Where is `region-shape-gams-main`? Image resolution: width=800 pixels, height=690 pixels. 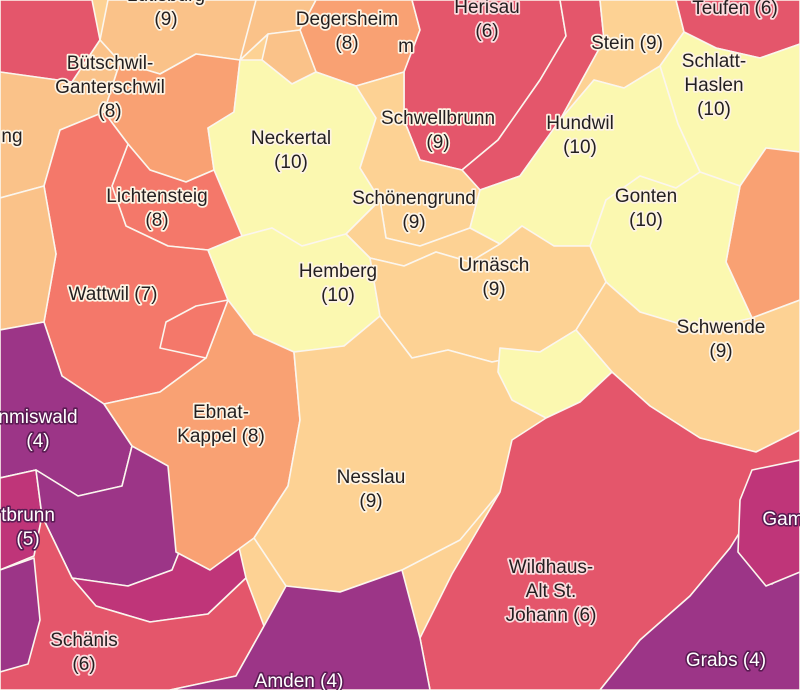 region-shape-gams-main is located at coordinates (768, 523).